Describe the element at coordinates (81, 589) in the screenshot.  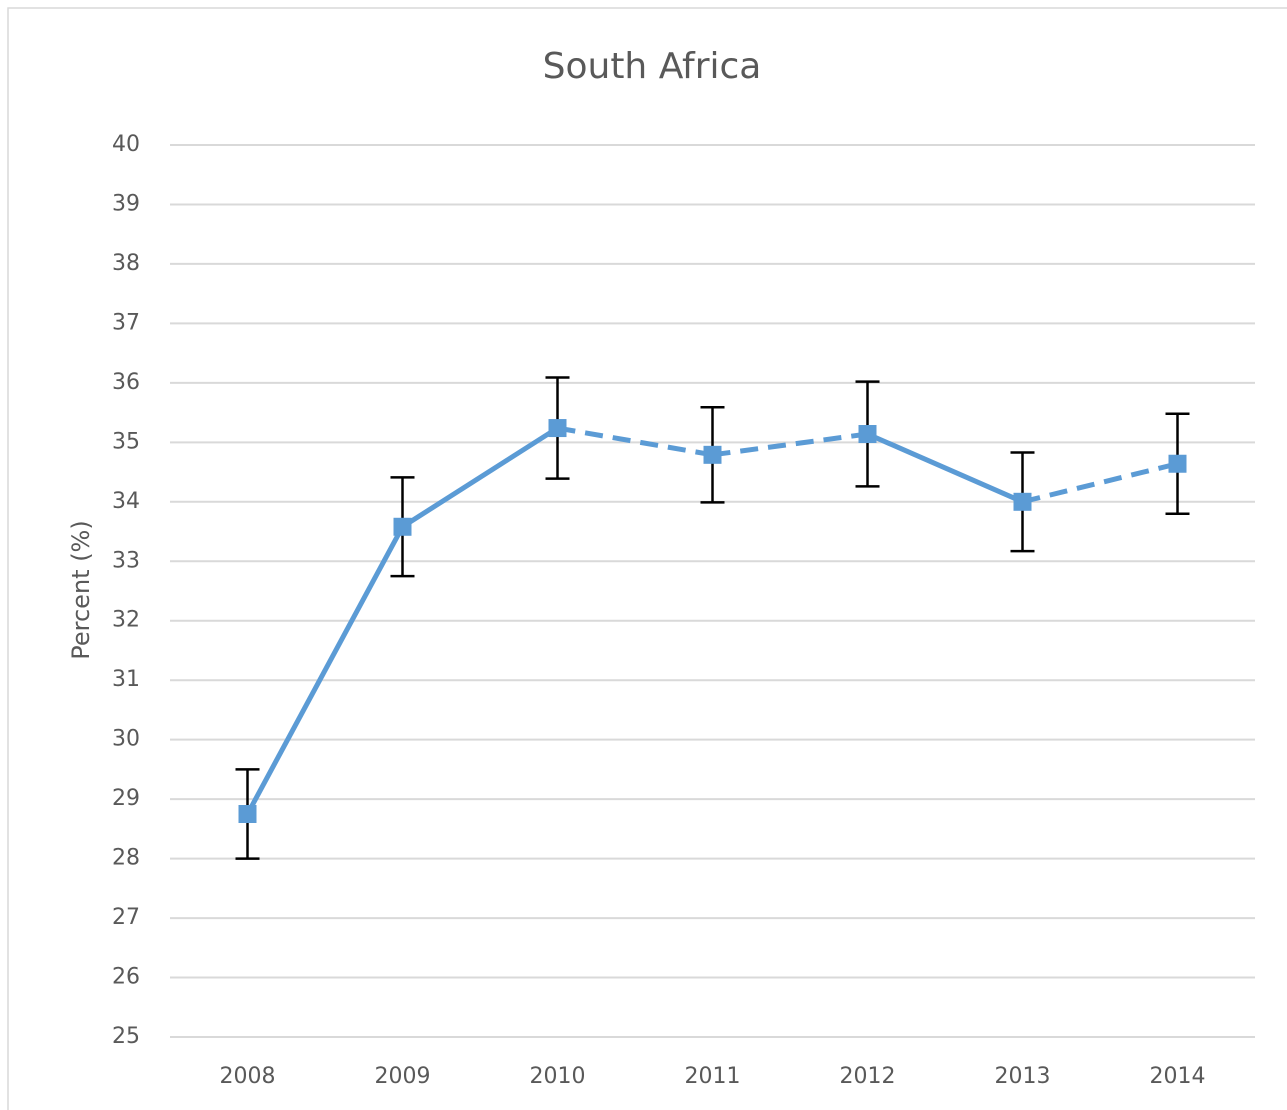
I see `y-axis-label: Percent (%)` at that location.